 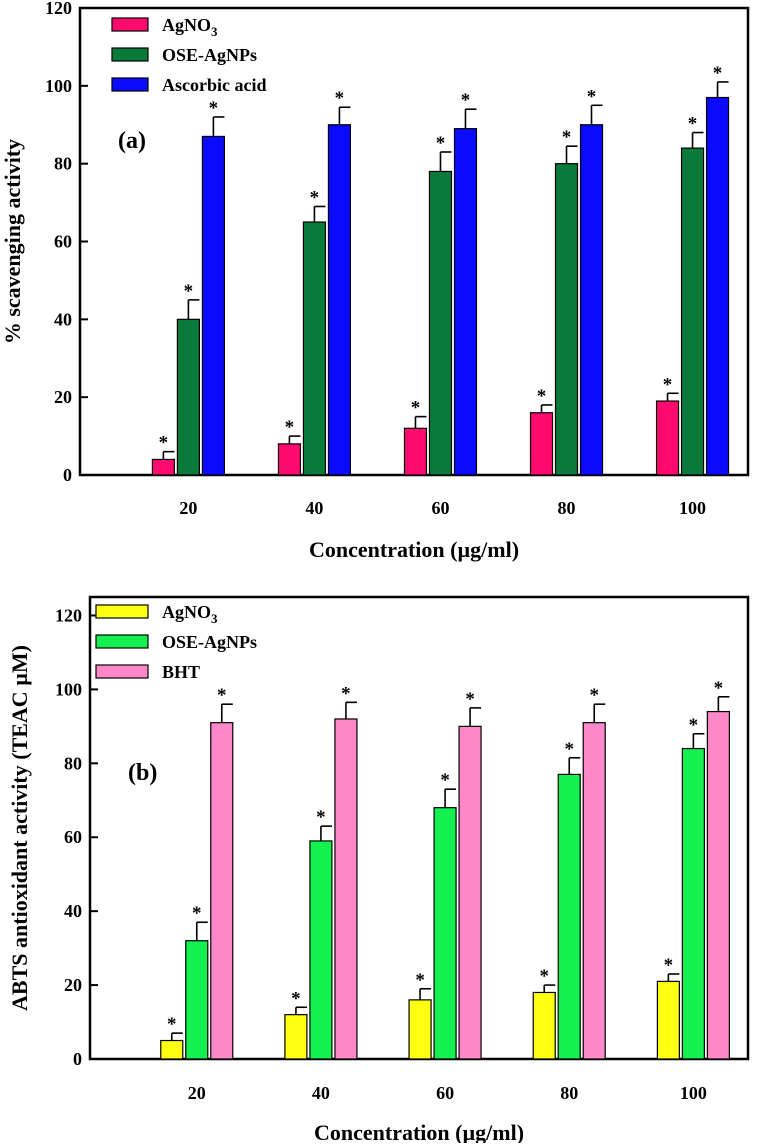 I want to click on legend-label: OSE-AgNPs, so click(x=209, y=642).